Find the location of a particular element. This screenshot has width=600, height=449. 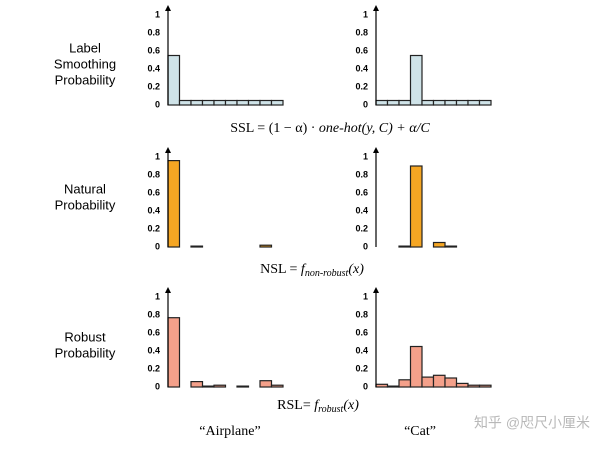

formula-part: one-hot(y, C) + α/C is located at coordinates (375, 128).